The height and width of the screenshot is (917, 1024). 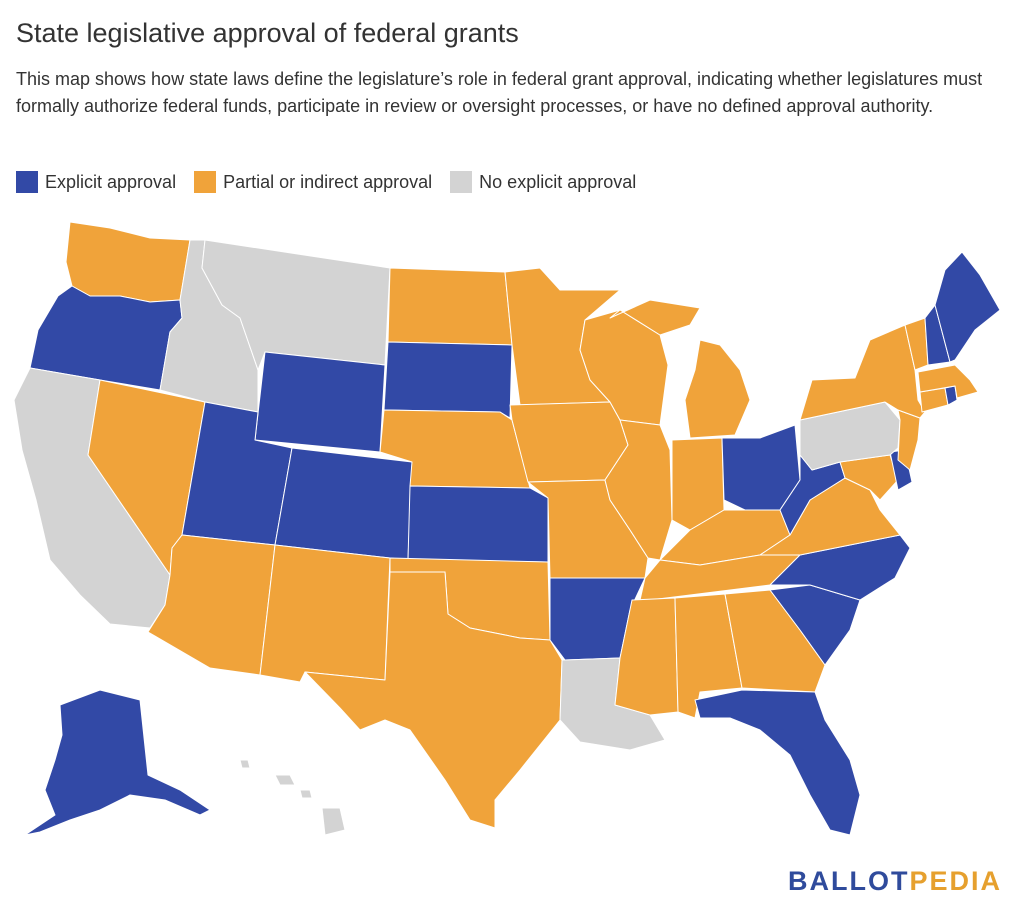 I want to click on state-ks, so click(x=478, y=524).